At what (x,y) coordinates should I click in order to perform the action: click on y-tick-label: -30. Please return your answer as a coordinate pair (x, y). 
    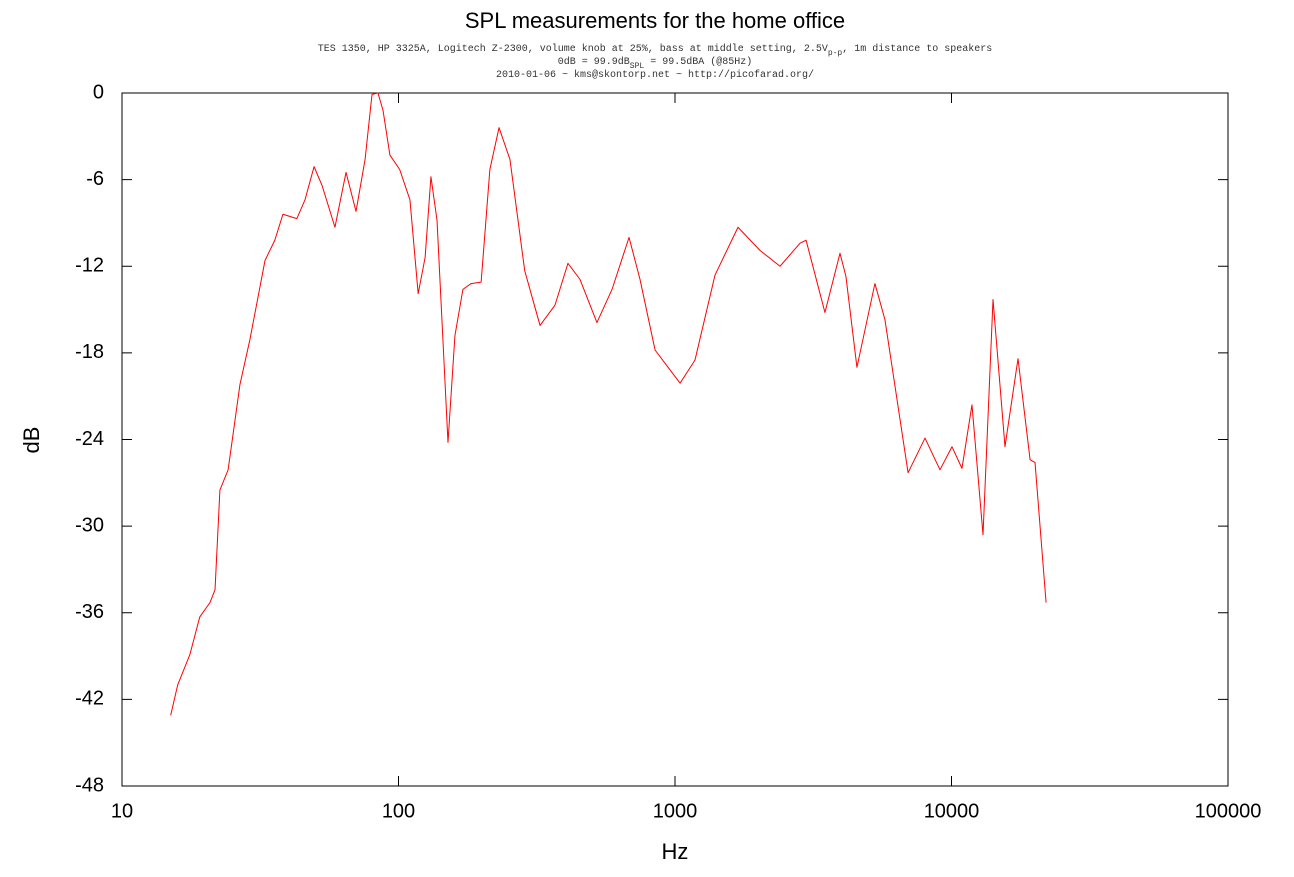
    Looking at the image, I should click on (89, 525).